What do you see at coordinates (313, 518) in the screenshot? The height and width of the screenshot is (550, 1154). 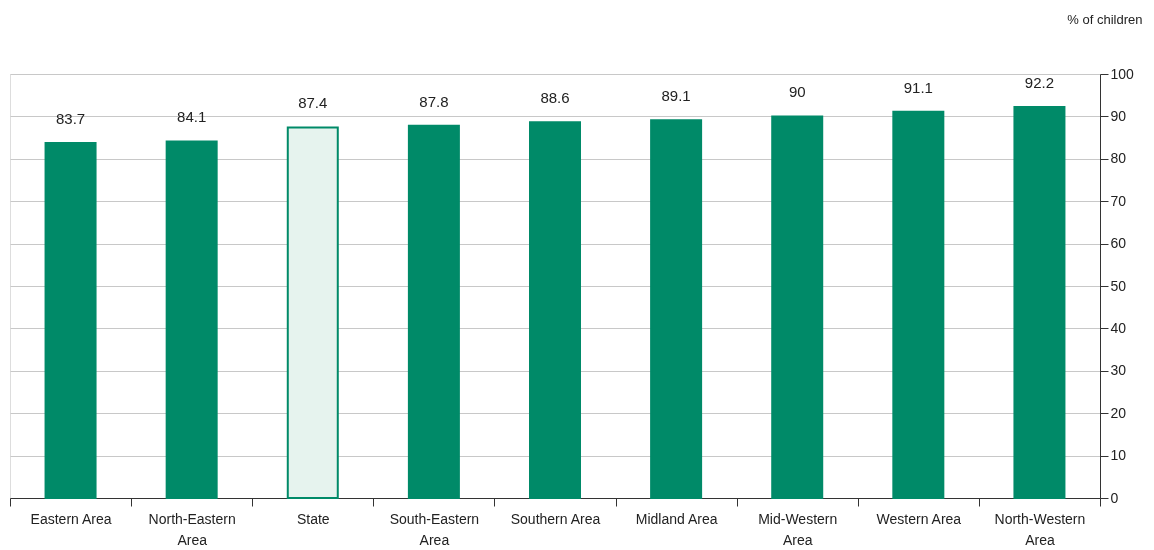 I see `x-tick-label: State` at bounding box center [313, 518].